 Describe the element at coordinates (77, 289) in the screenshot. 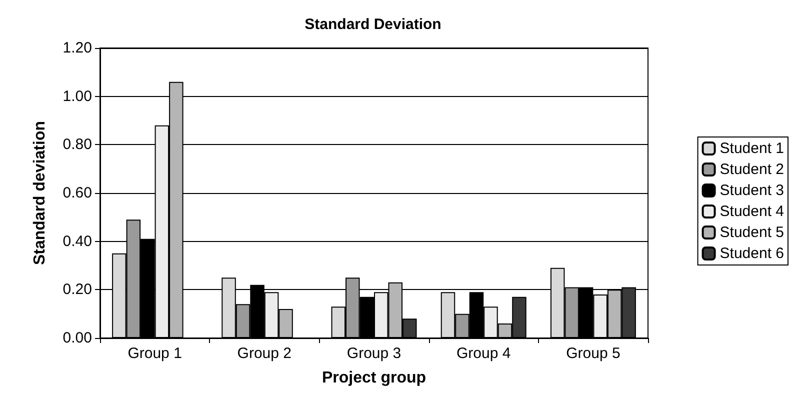

I see `y-tick-label: 0.20` at that location.